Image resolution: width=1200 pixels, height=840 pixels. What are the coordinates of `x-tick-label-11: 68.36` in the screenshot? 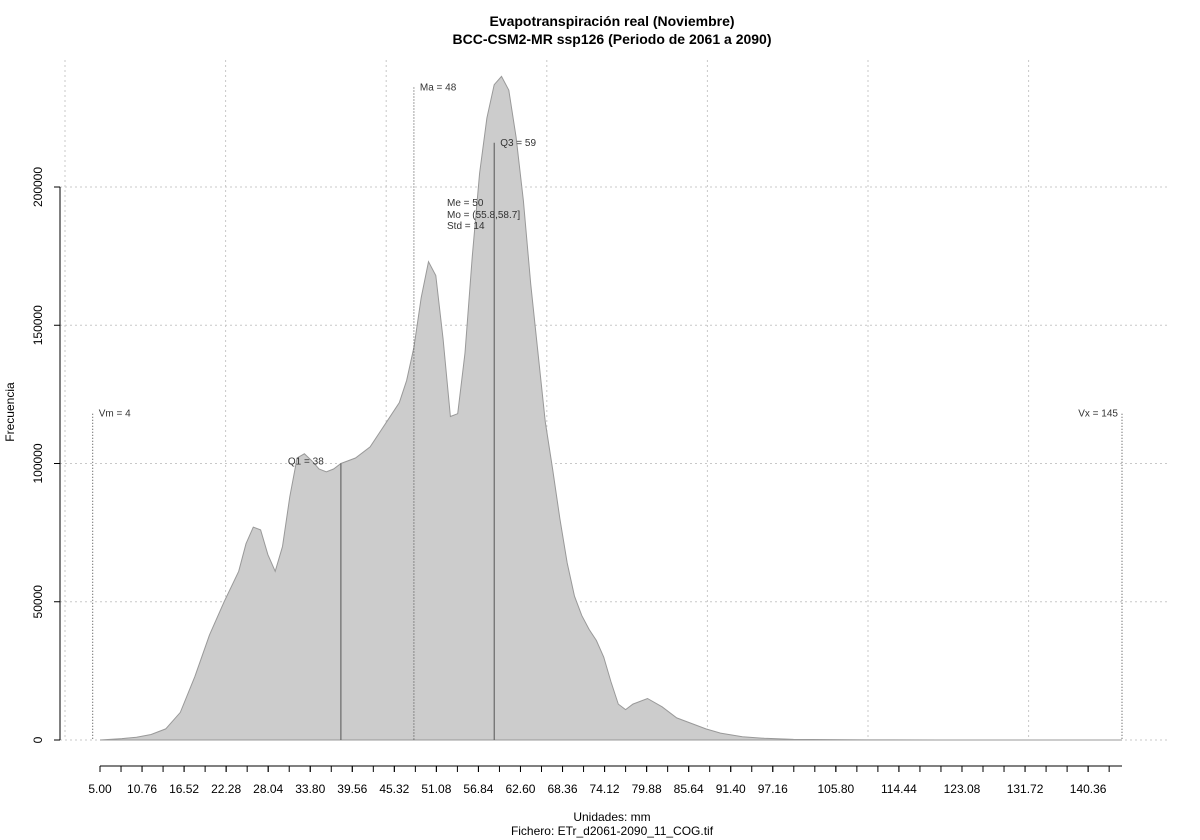 It's located at (563, 789).